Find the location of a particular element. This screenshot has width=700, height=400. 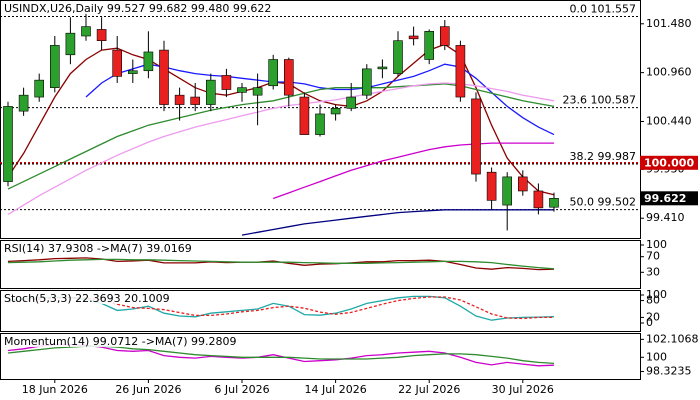

y-tick-label: 99.410 is located at coordinates (665, 217).